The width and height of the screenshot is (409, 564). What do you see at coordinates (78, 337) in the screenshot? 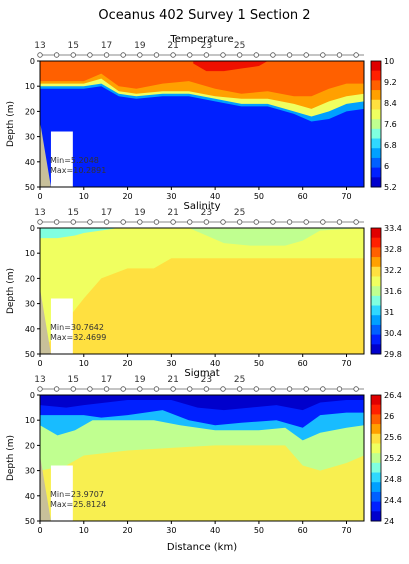
I see `salinity-max-label: Max=32.4699` at bounding box center [78, 337].